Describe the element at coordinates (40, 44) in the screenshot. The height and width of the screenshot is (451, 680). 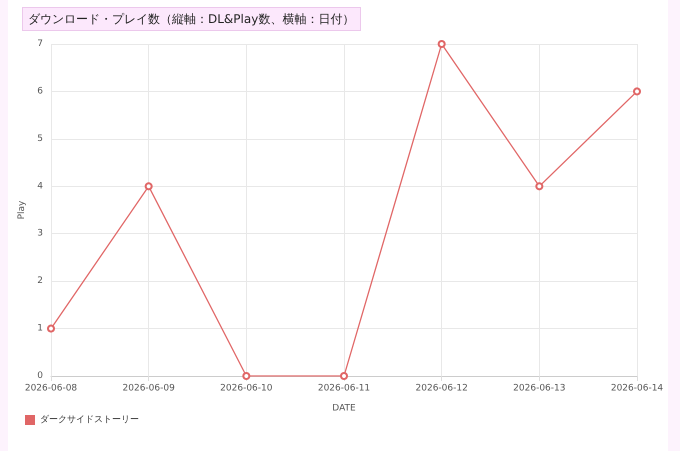
I see `y-tick-label: 7` at that location.